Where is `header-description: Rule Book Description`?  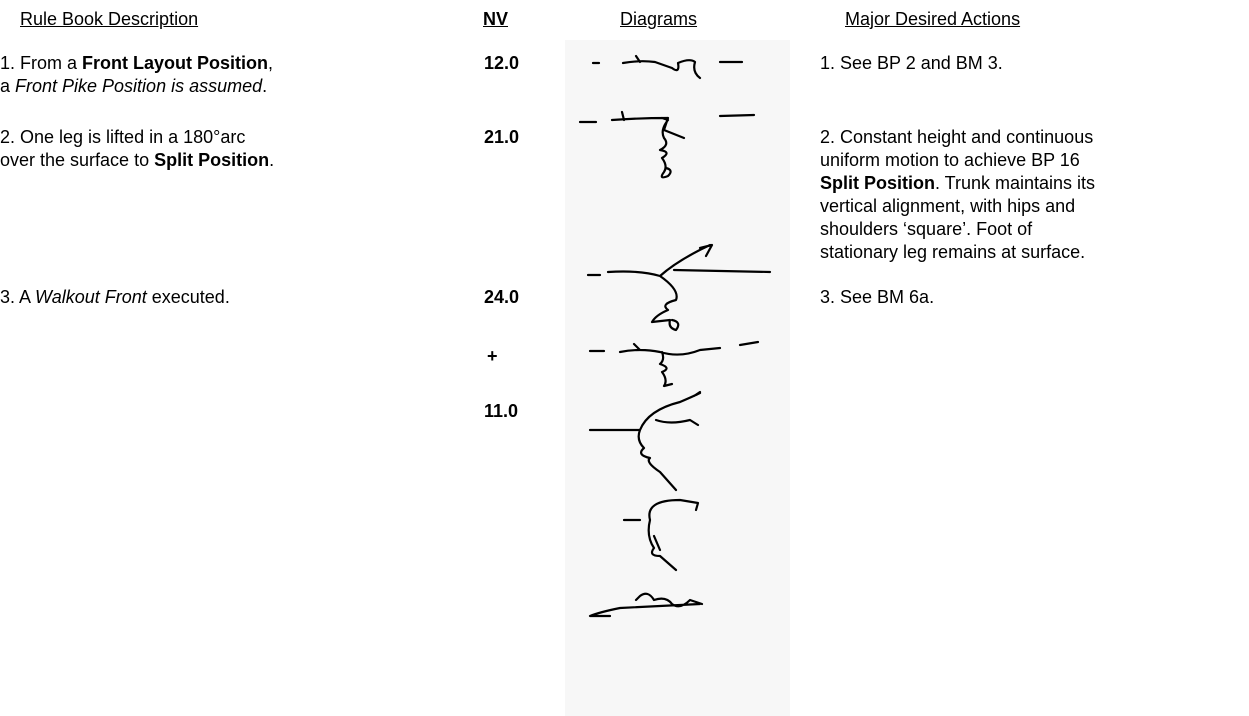
header-description: Rule Book Description is located at coordinates (109, 19).